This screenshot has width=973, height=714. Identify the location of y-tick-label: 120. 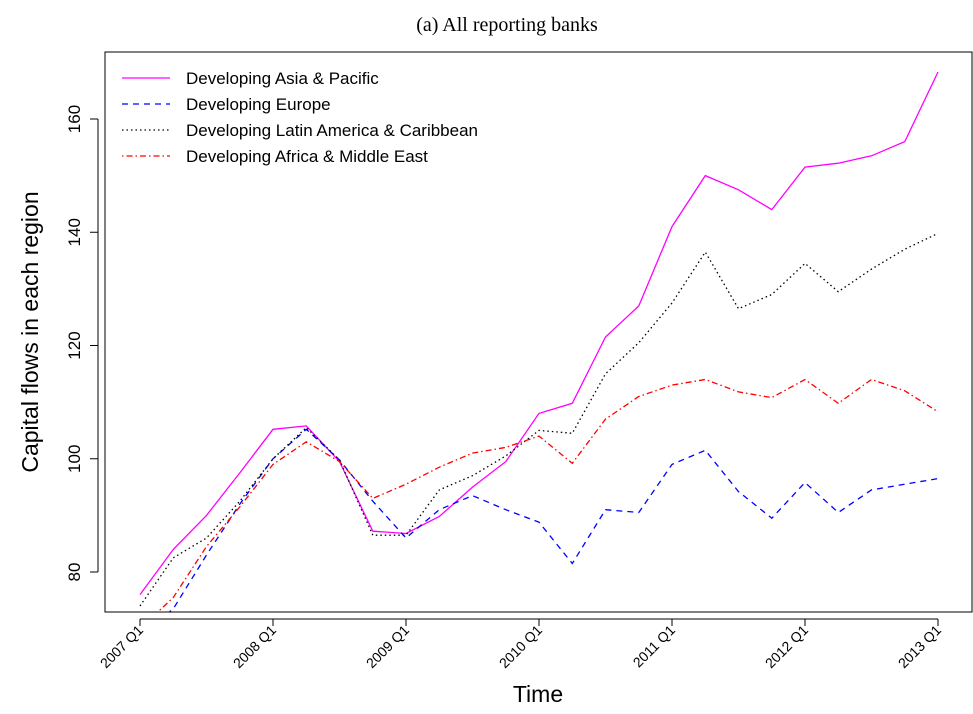
(74, 345).